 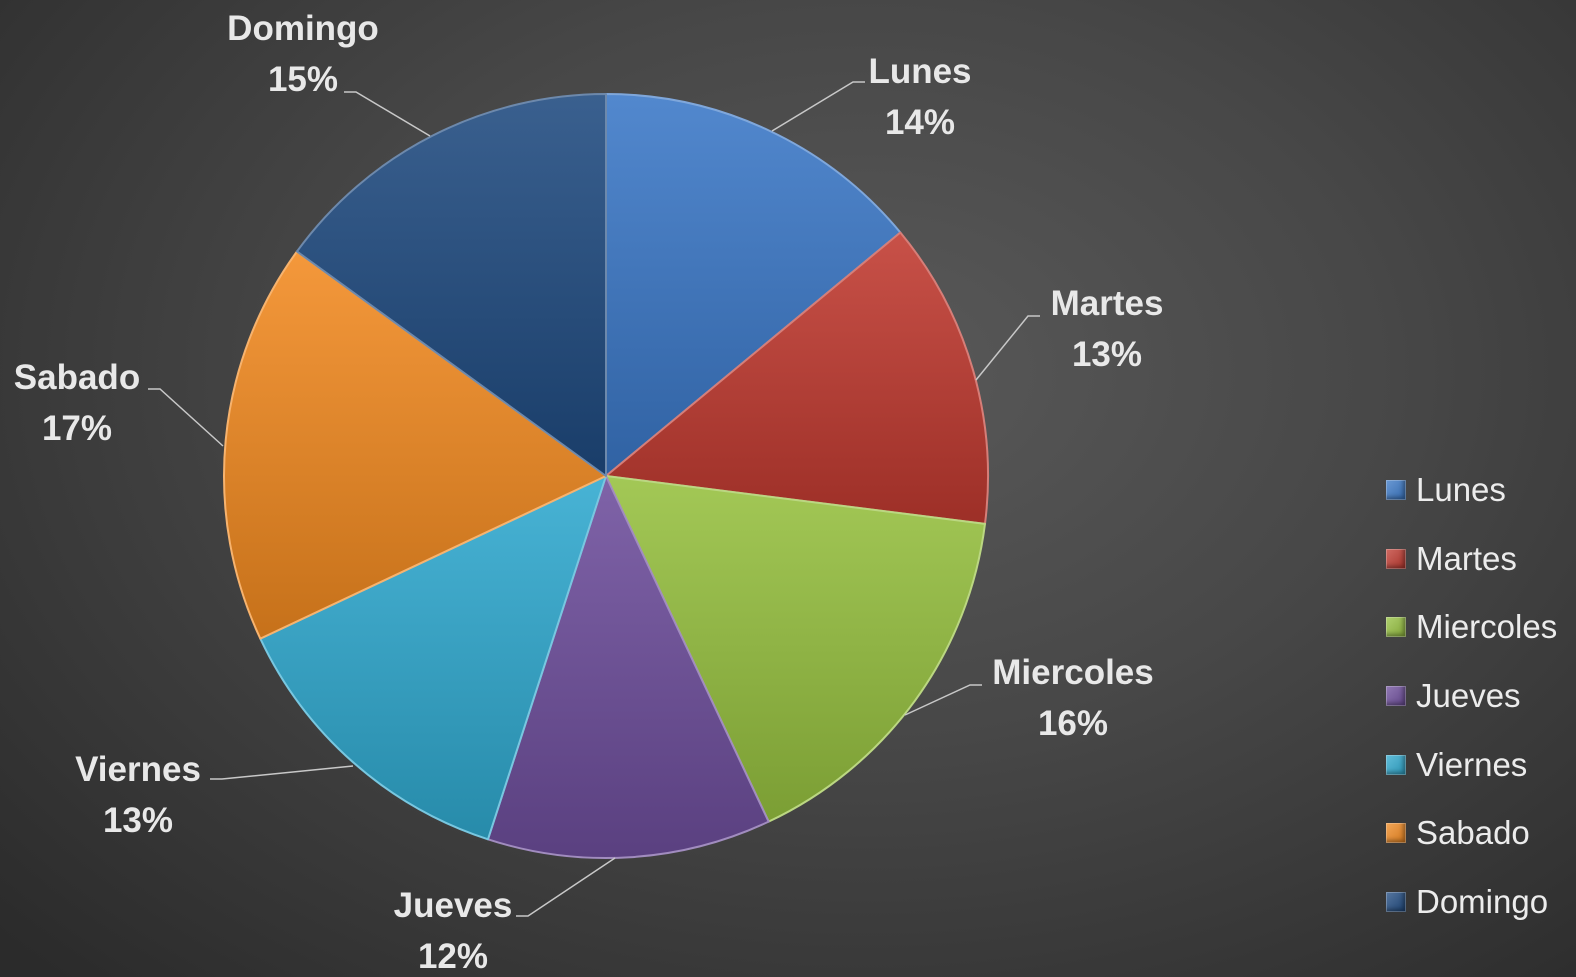 I want to click on data-label-category-domingo: Domingo, so click(x=303, y=28).